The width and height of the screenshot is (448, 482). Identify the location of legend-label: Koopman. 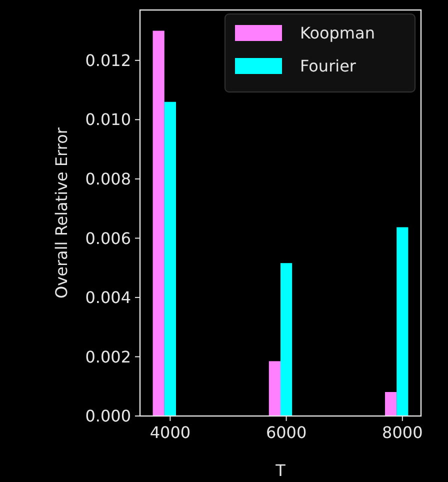
(337, 33).